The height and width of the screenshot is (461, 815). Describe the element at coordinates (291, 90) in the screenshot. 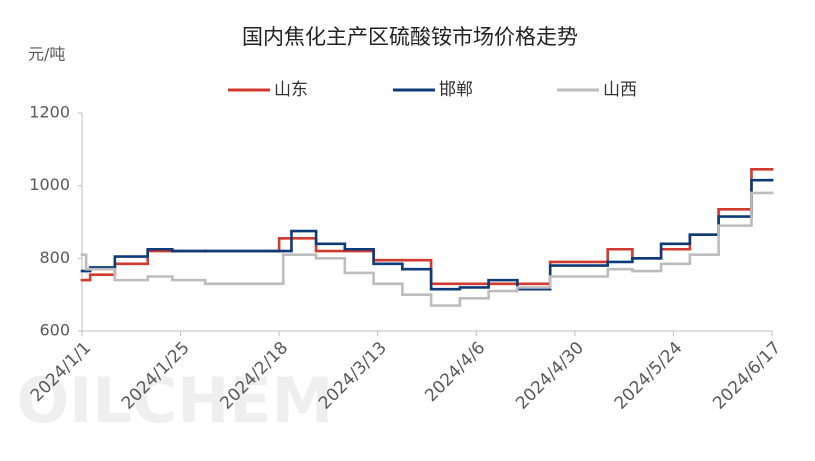

I see `legend-label: 山东` at that location.